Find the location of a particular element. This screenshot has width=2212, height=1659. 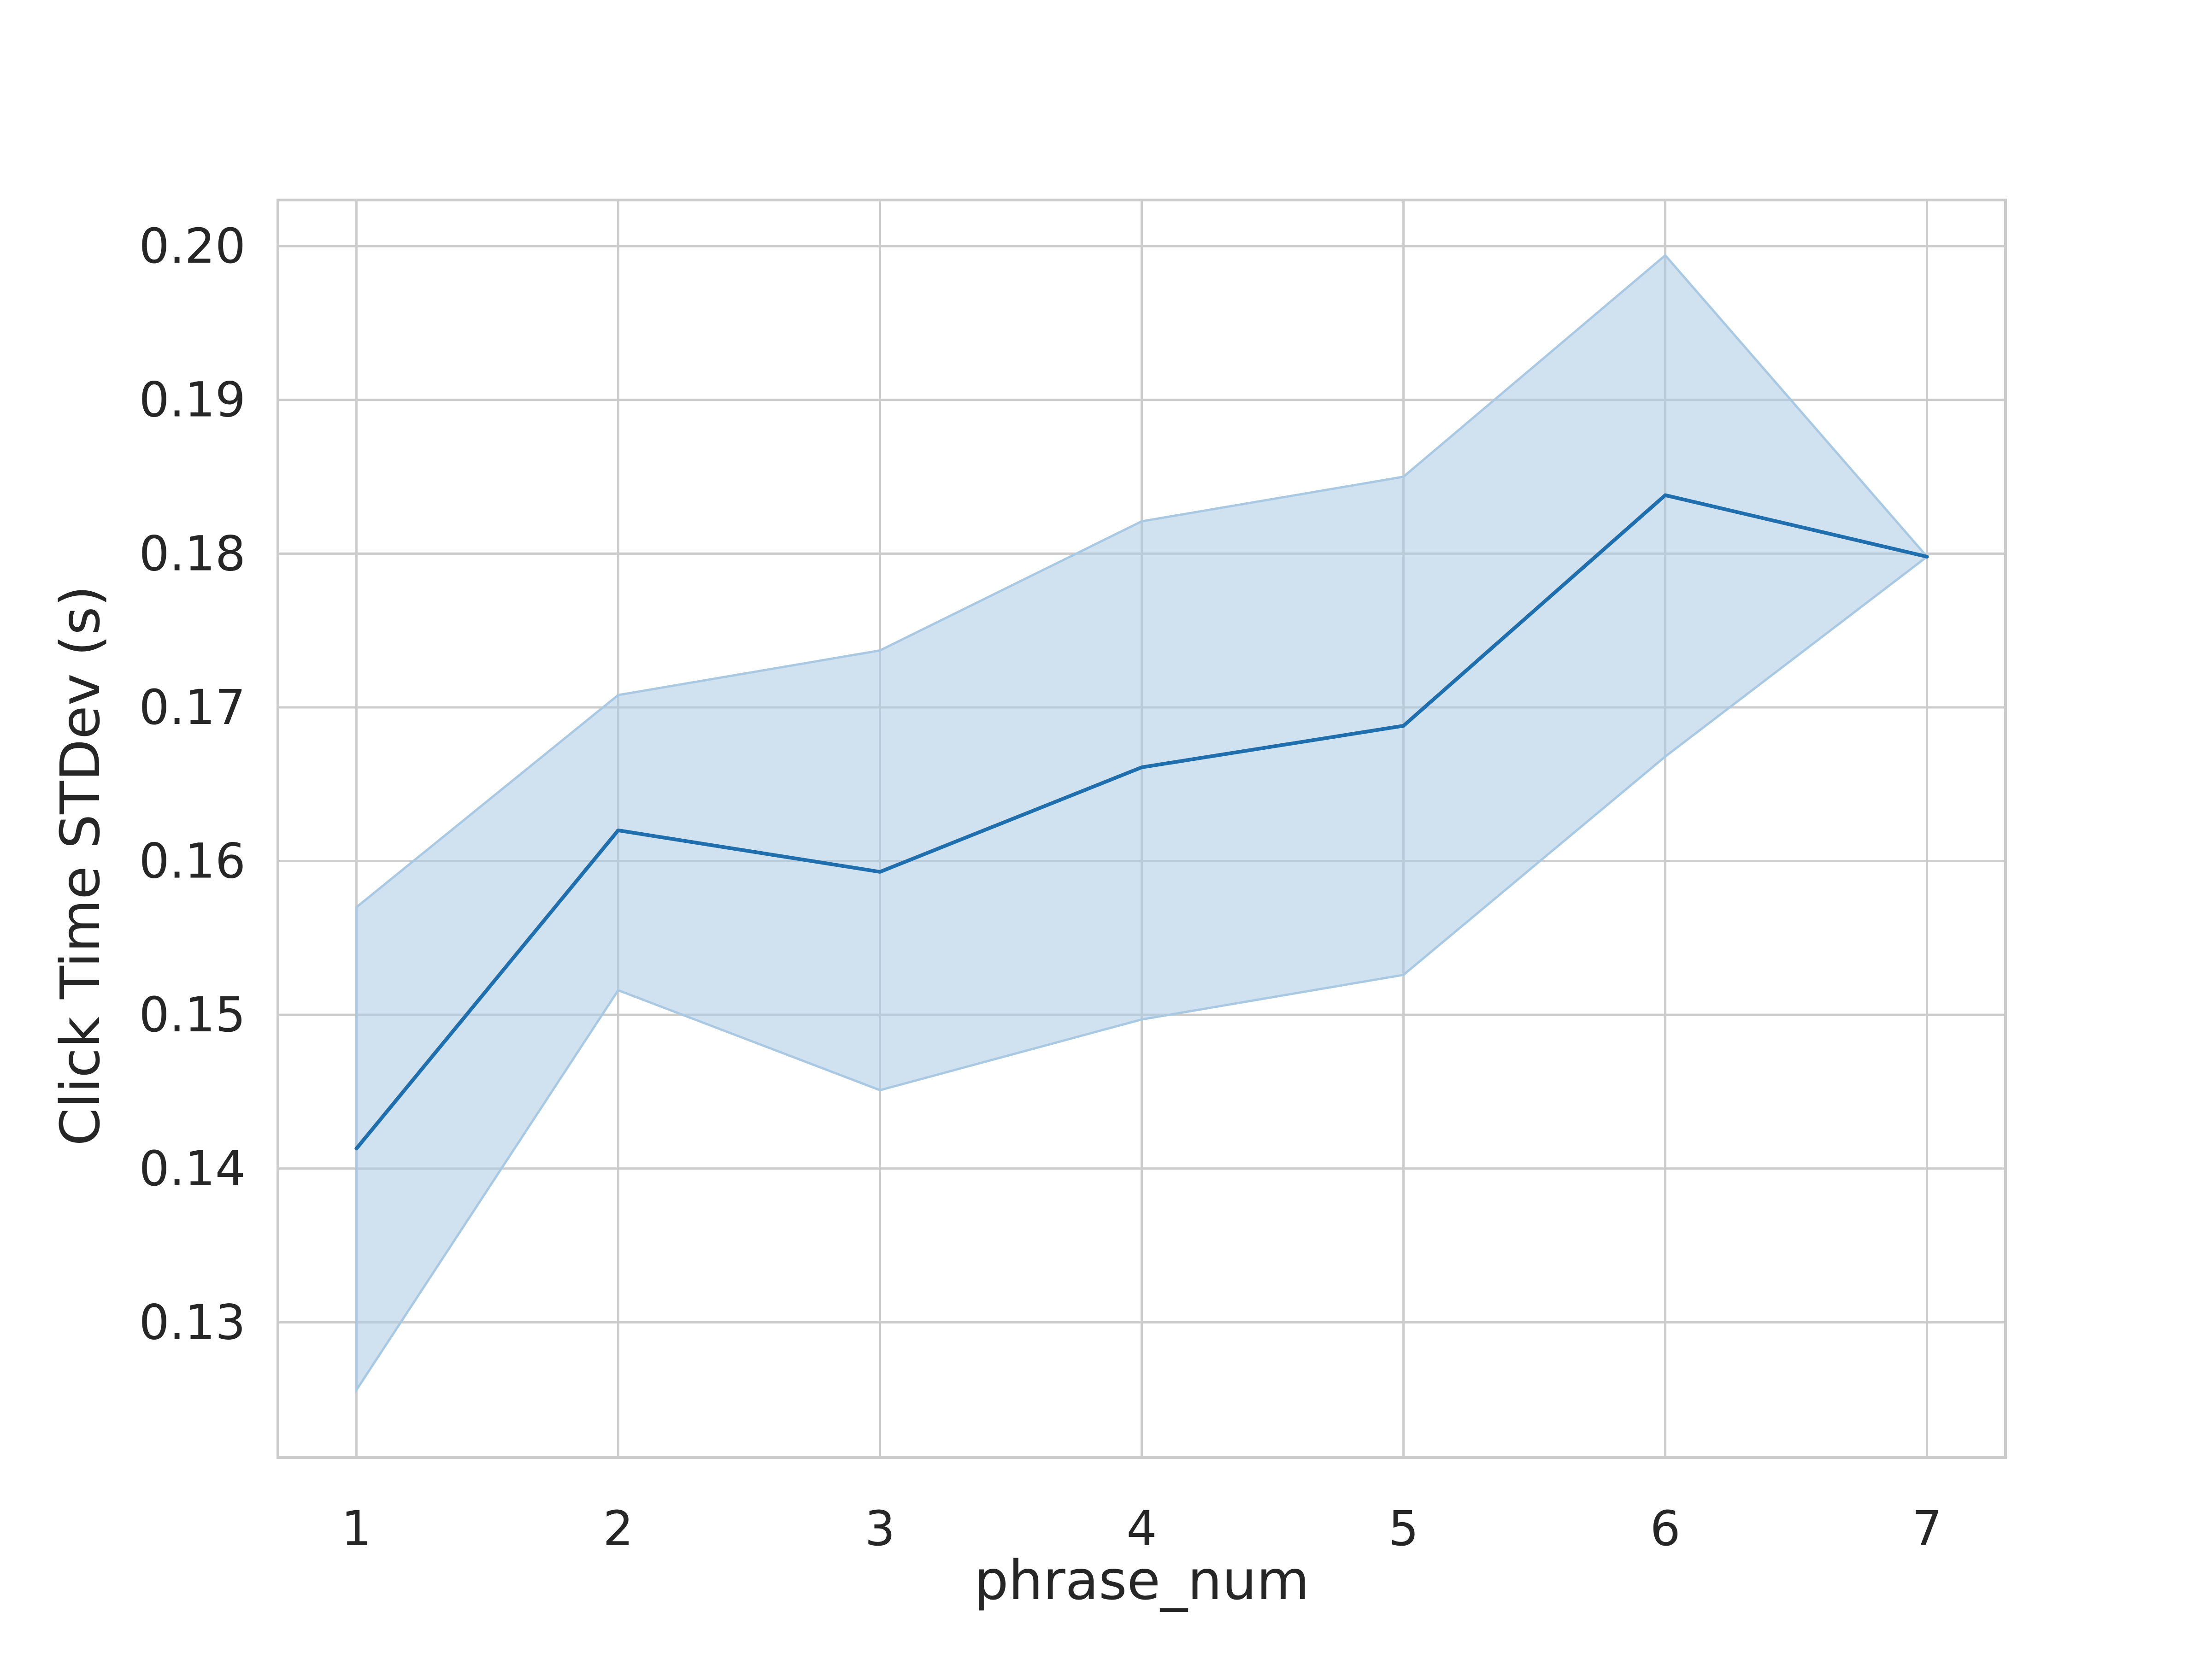

y-axis-label: Click Time STDev (s) is located at coordinates (80, 865).